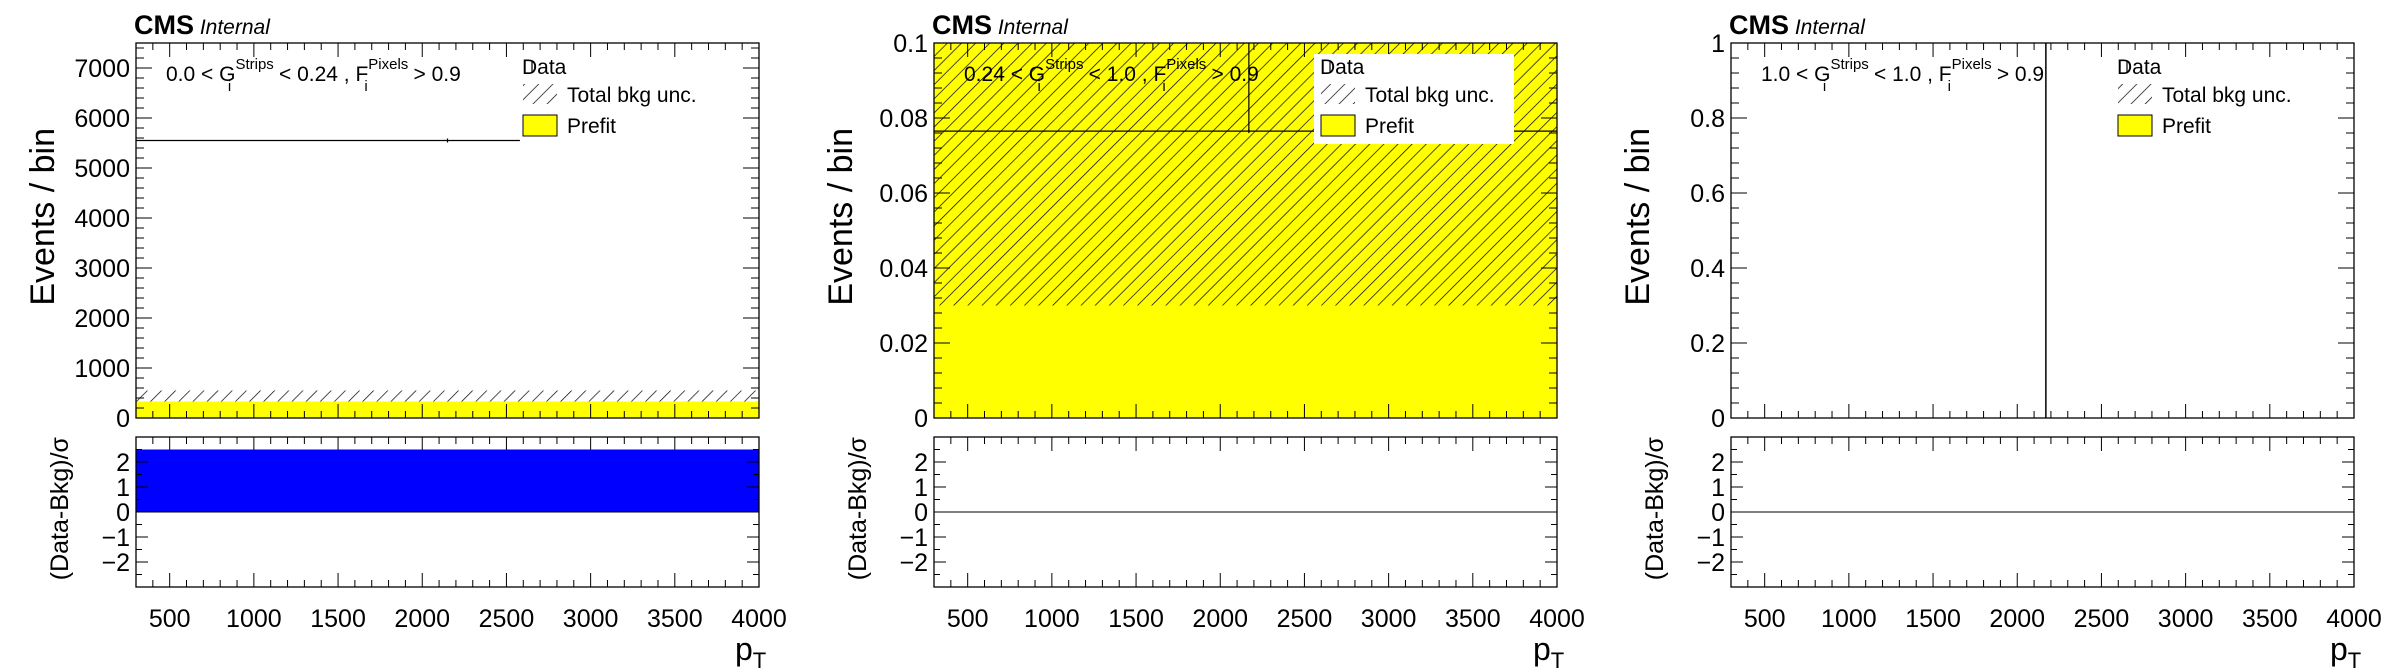 The height and width of the screenshot is (672, 2388). Describe the element at coordinates (1710, 538) in the screenshot. I see `ratio-tick-label: −1` at that location.